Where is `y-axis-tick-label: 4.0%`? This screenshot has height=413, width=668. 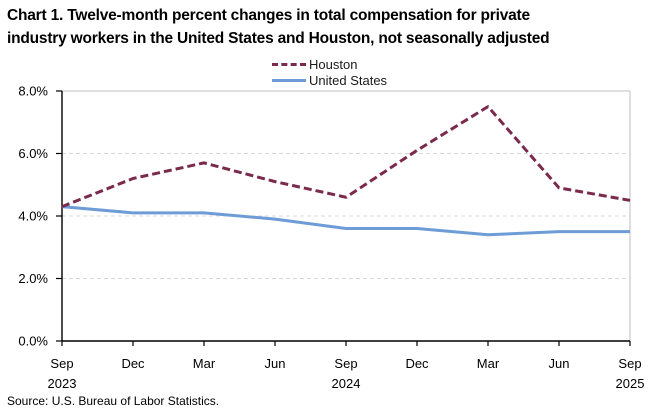 y-axis-tick-label: 4.0% is located at coordinates (33, 216).